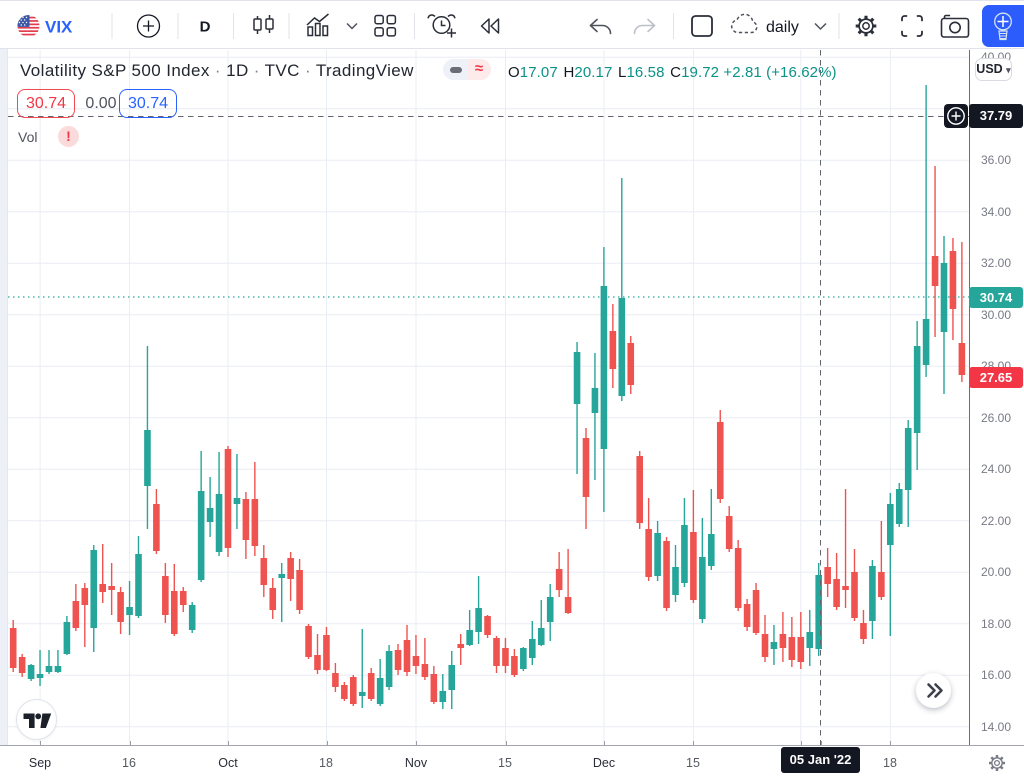  What do you see at coordinates (59, 27) in the screenshot?
I see `svg-text: VIX` at bounding box center [59, 27].